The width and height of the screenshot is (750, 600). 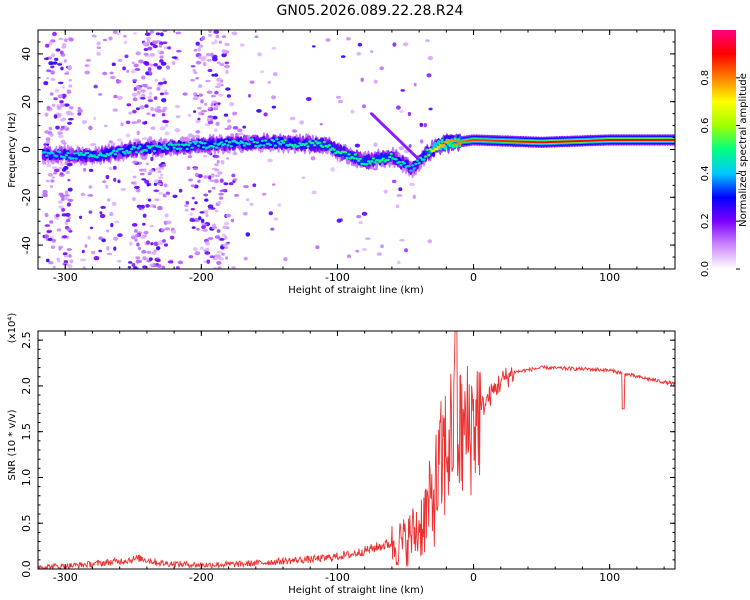 I want to click on colorbar-tick-label: 0.8, so click(x=705, y=78).